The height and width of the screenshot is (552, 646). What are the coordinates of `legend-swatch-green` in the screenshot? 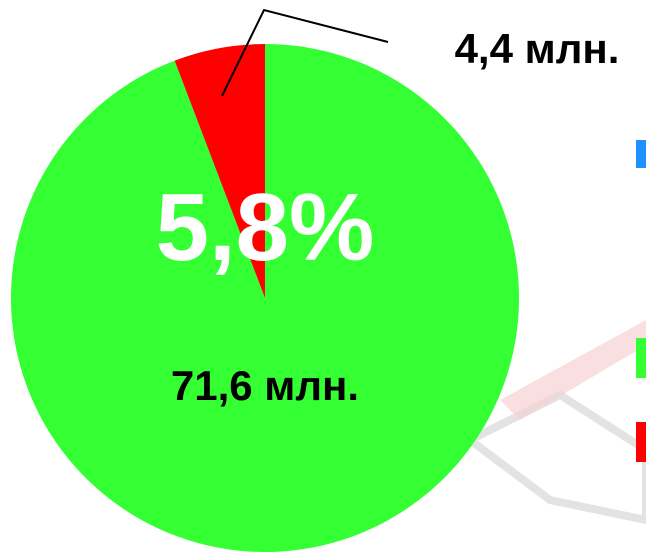 It's located at (641, 358).